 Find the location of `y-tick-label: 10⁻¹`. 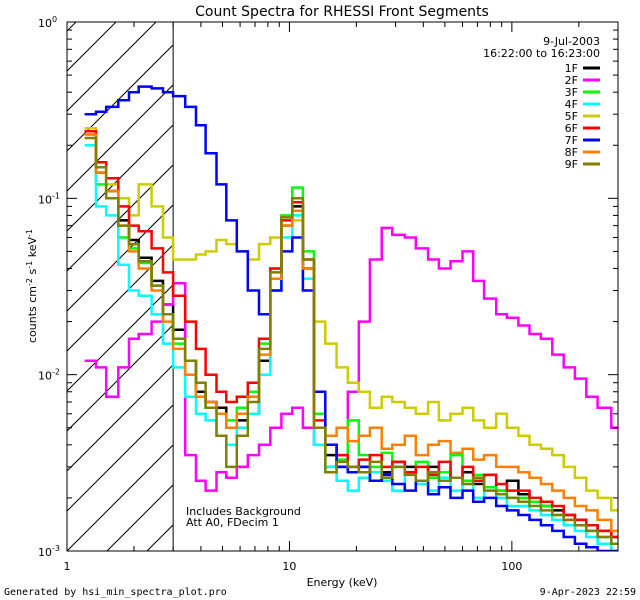

y-tick-label: 10⁻¹ is located at coordinates (49, 198).